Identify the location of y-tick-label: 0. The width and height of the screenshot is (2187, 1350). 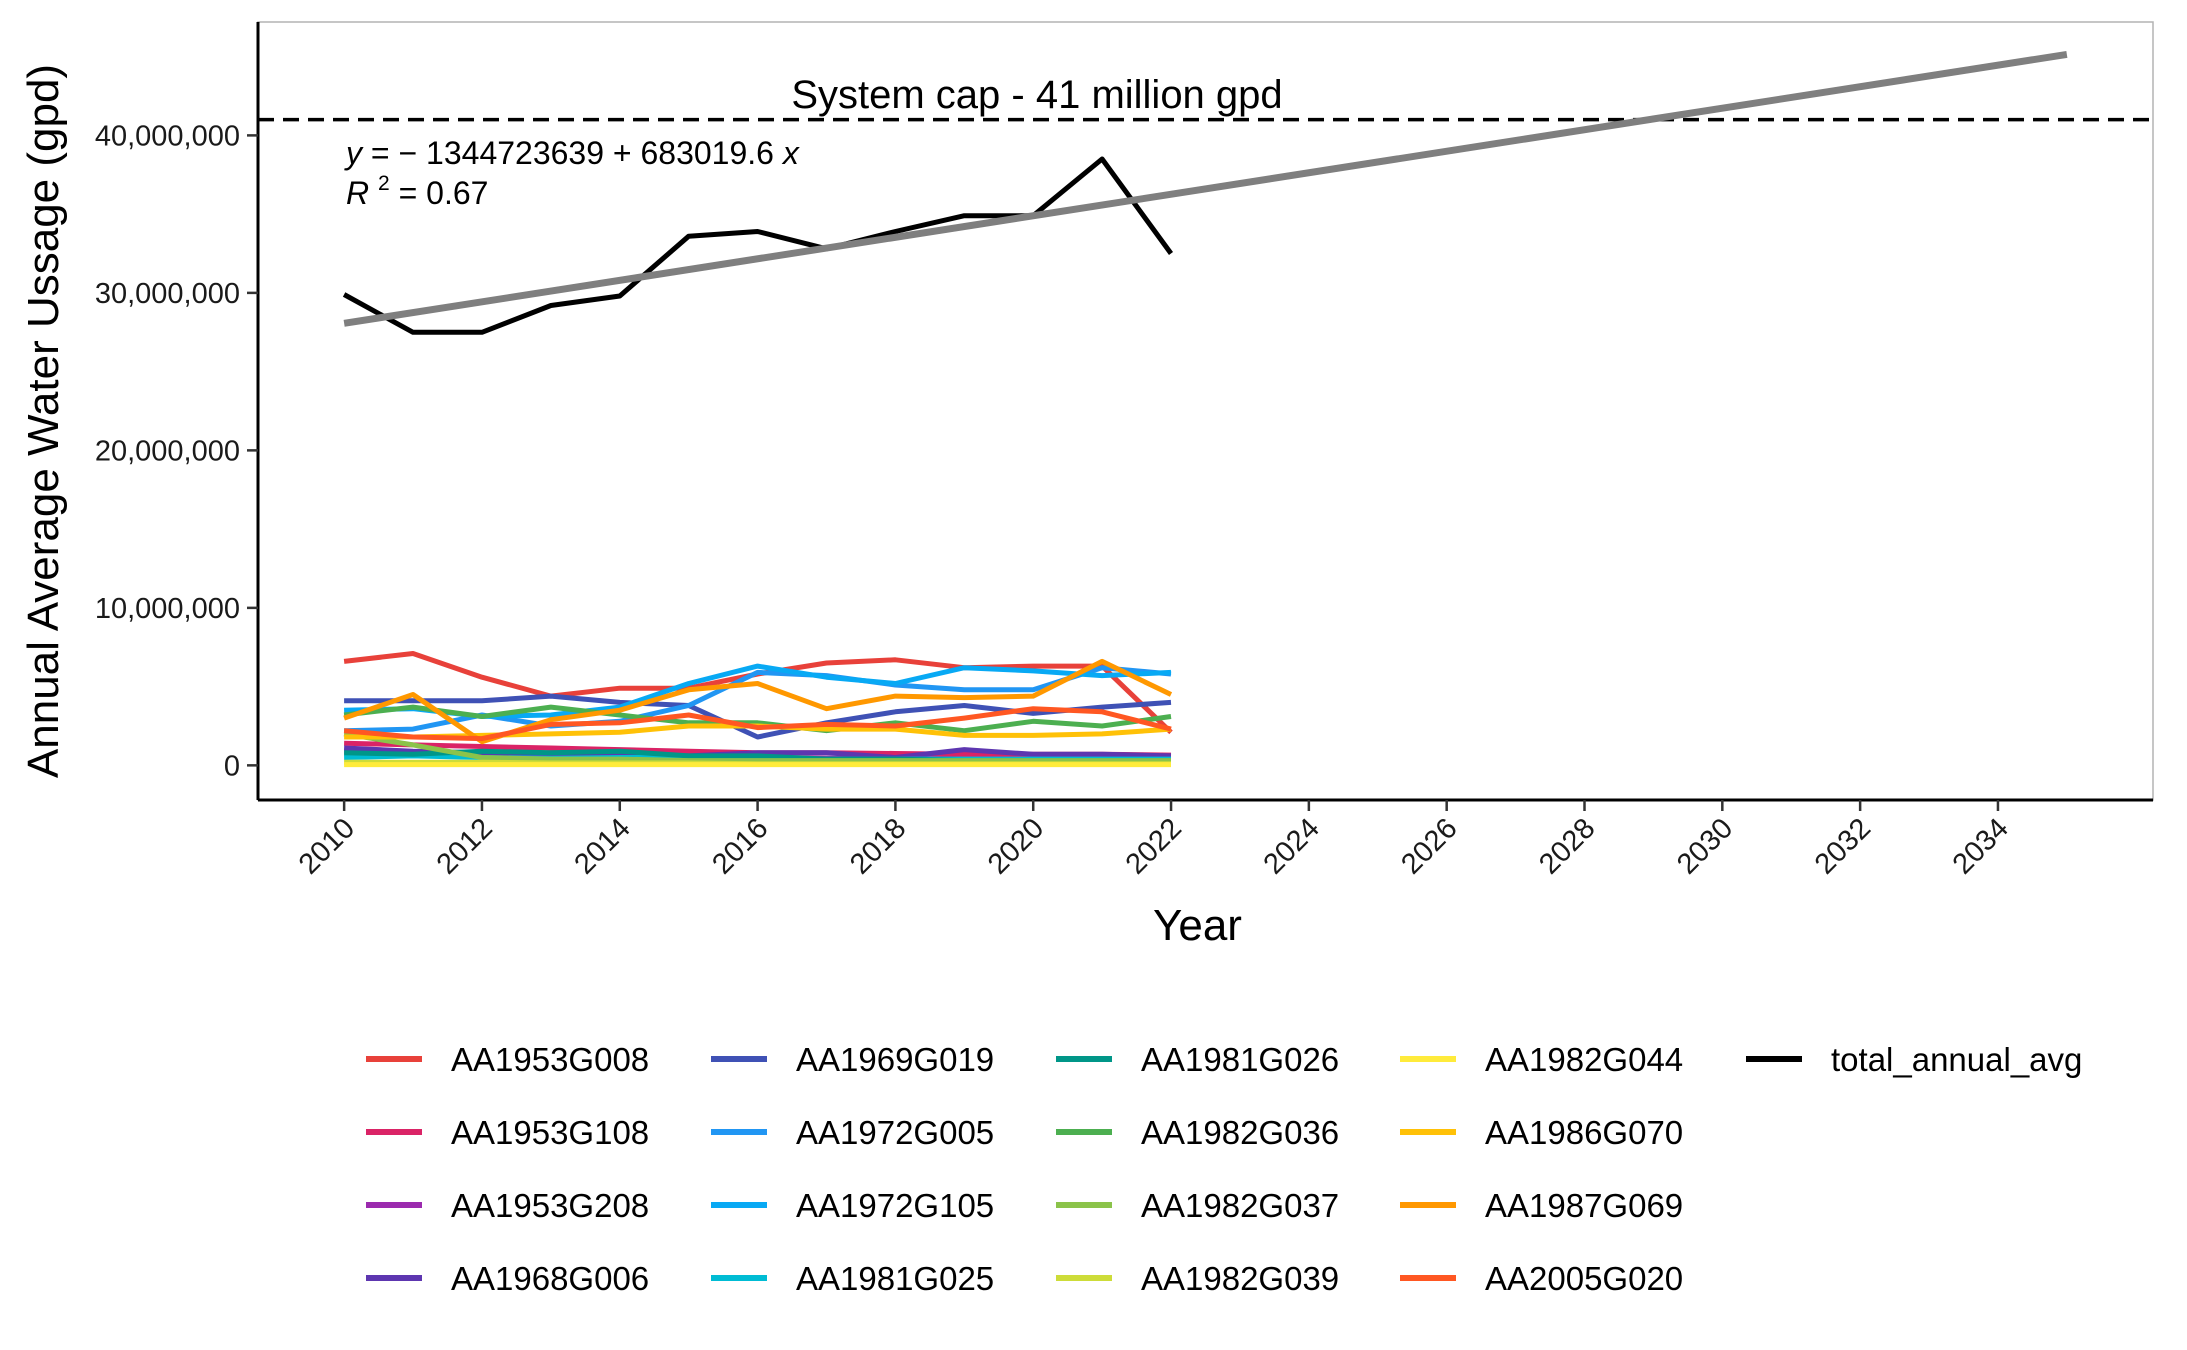
(232, 766).